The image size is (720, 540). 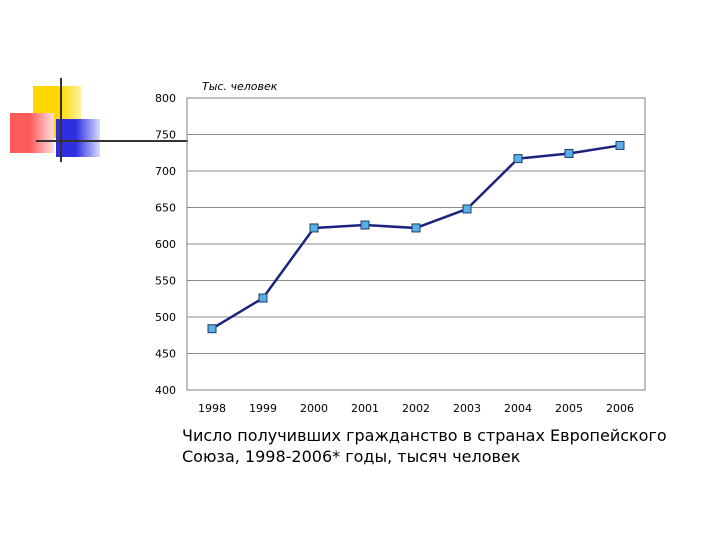 What do you see at coordinates (620, 408) in the screenshot?
I see `x-tick-label: 2006` at bounding box center [620, 408].